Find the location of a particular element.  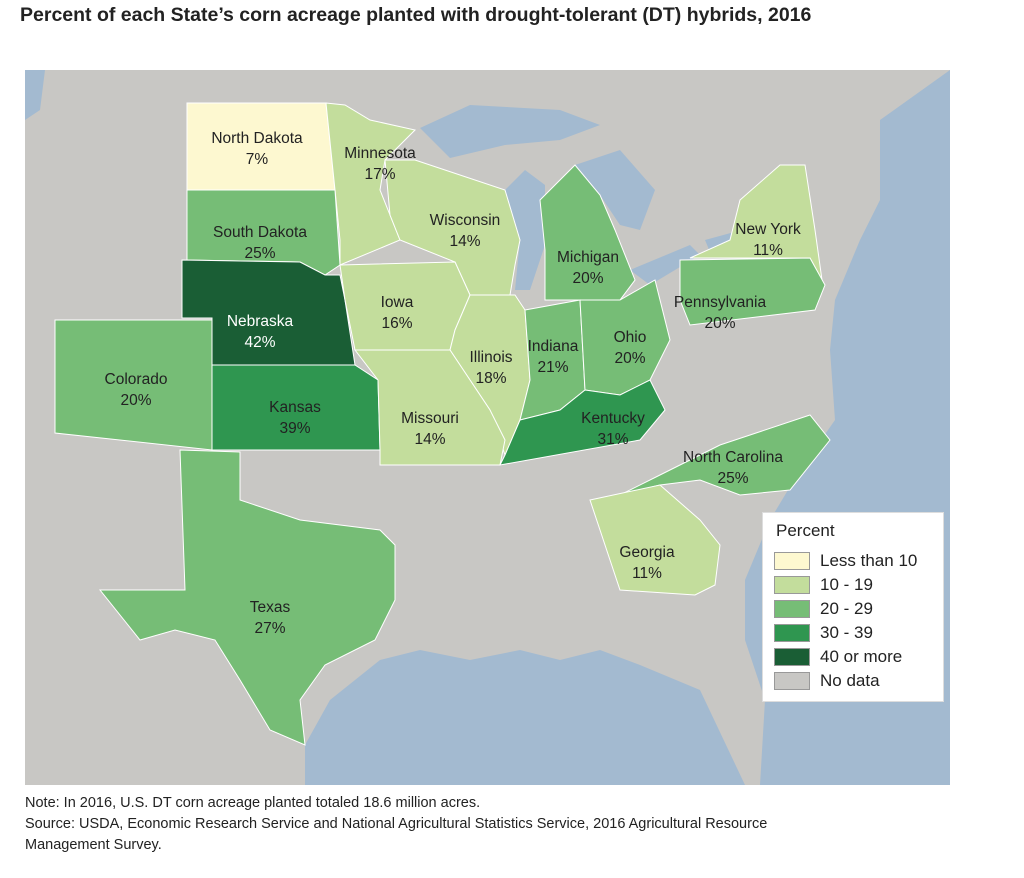

legend-item: 10 - 19 is located at coordinates (823, 585).